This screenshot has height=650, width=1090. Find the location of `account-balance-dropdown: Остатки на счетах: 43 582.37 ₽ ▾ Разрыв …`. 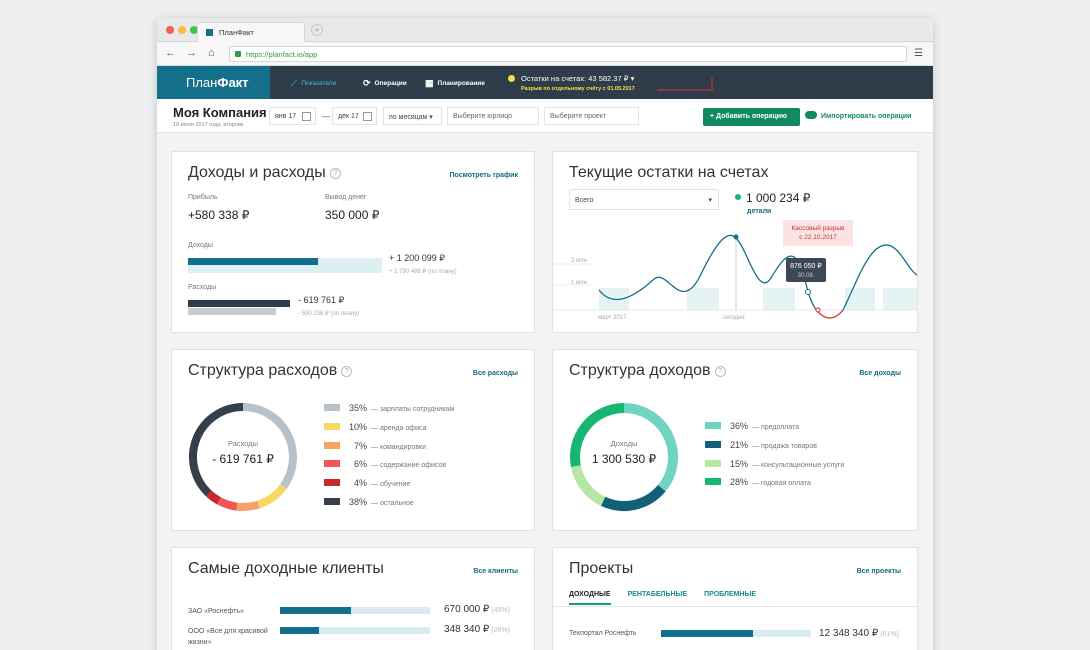

account-balance-dropdown: Остатки на счетах: 43 582.37 ₽ ▾ Разрыв … is located at coordinates (571, 83).